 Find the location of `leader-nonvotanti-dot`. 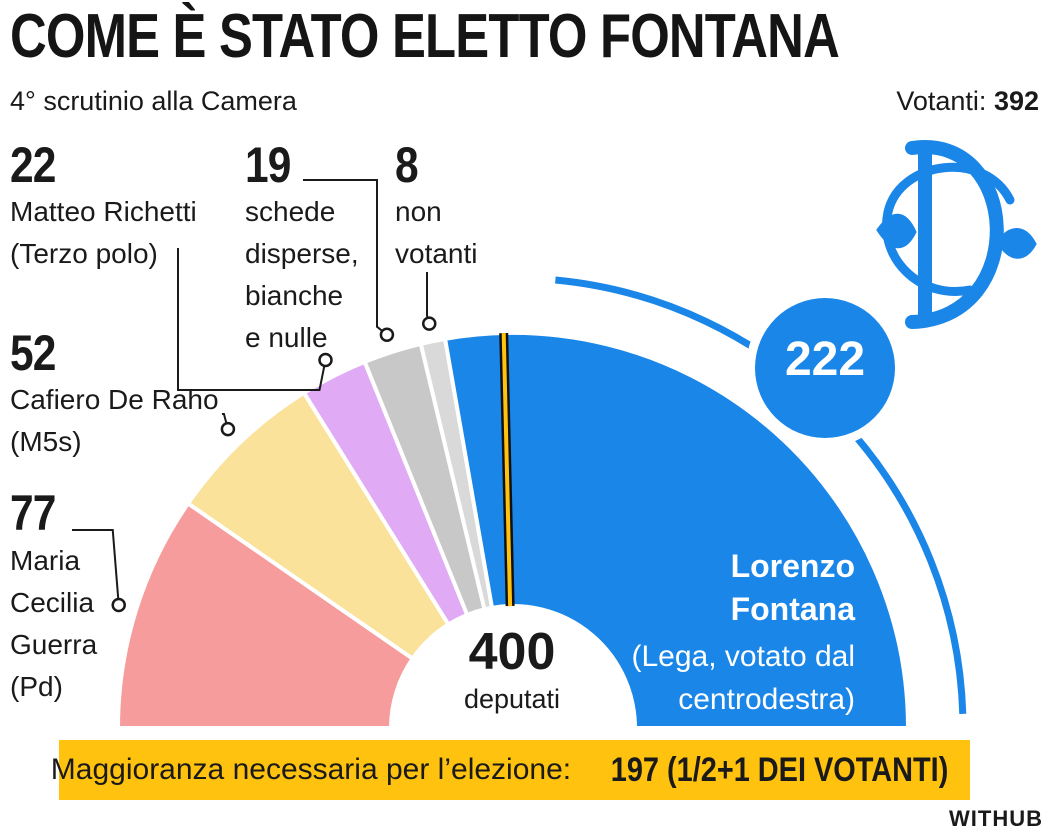

leader-nonvotanti-dot is located at coordinates (429, 323).